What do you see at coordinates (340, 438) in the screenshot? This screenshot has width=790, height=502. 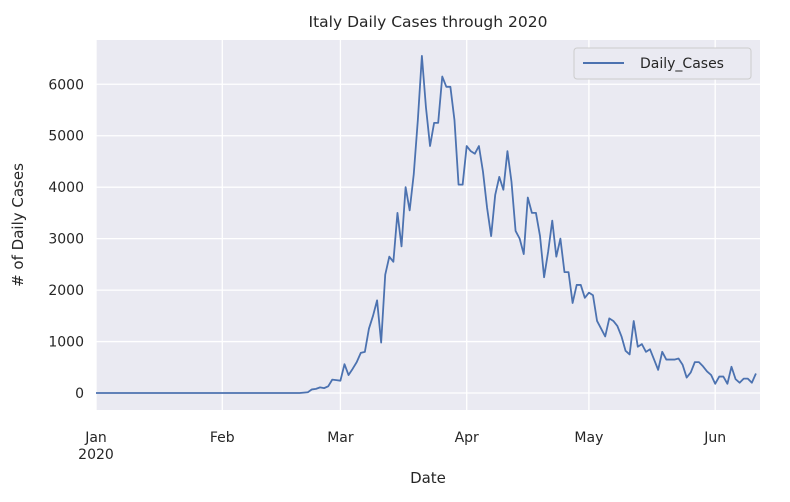 I see `x-tick-label: Mar` at bounding box center [340, 438].